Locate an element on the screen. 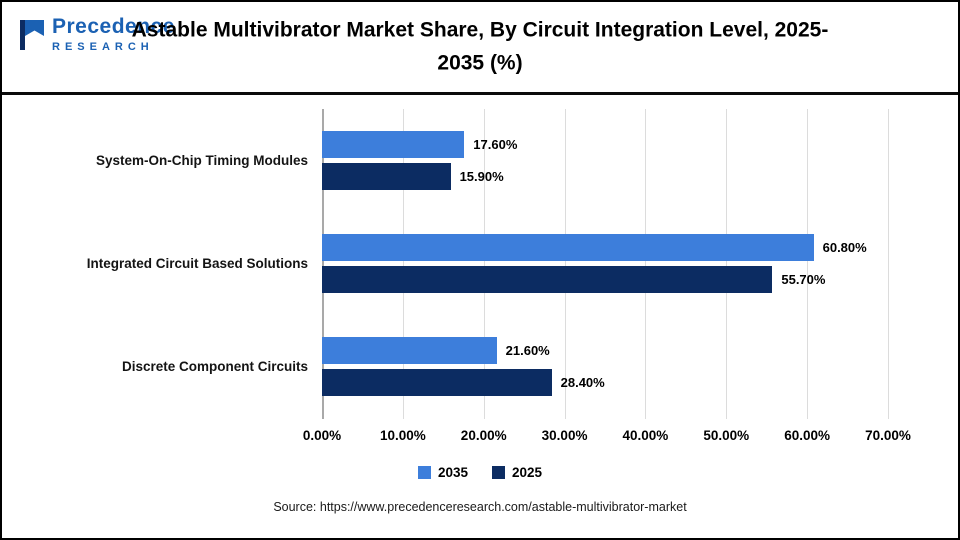 The width and height of the screenshot is (960, 540). legend-label: 2035 is located at coordinates (452, 472).